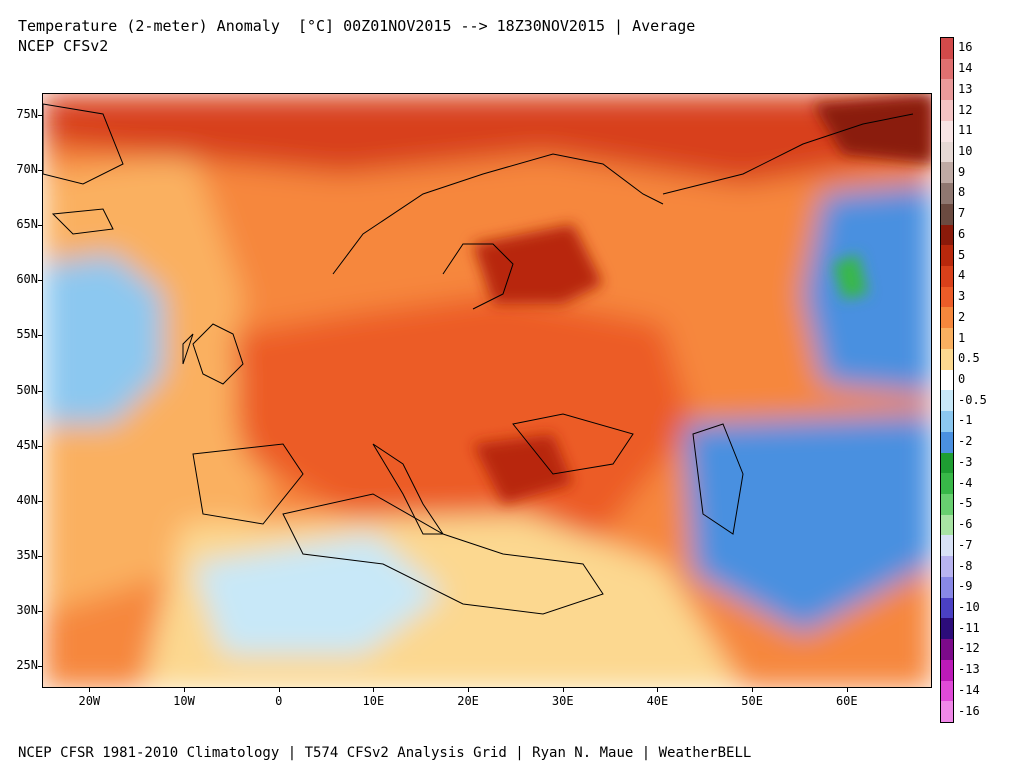  Describe the element at coordinates (562, 701) in the screenshot. I see `lon-label: 30E` at that location.